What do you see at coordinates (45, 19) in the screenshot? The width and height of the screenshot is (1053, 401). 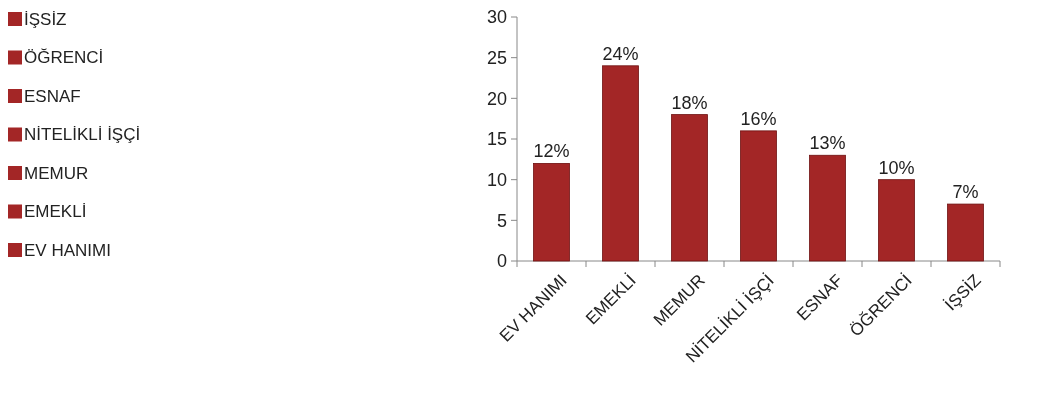 I see `category-label: İŞSİZ` at bounding box center [45, 19].